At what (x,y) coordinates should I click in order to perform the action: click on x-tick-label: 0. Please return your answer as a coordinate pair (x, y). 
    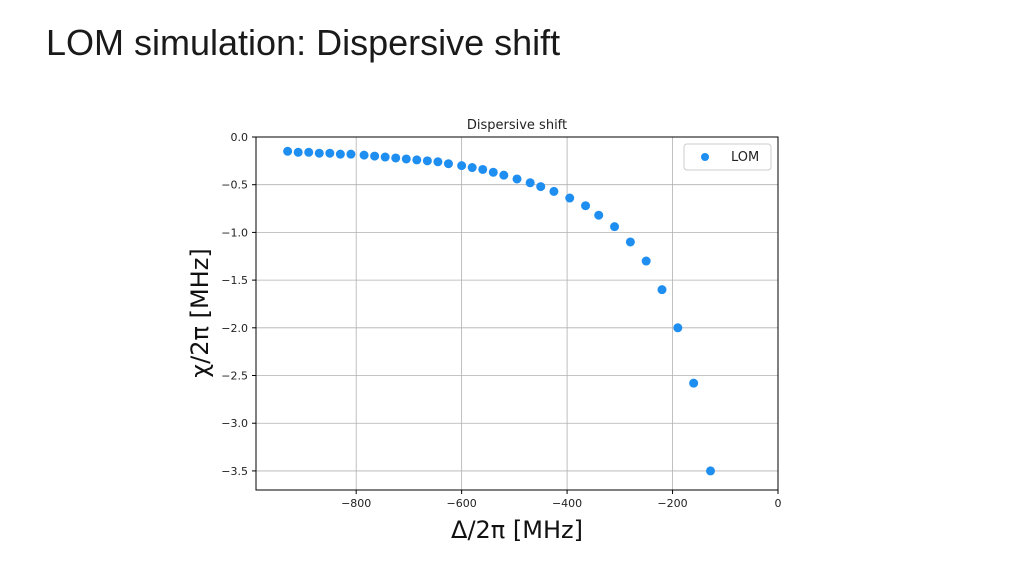
    Looking at the image, I should click on (778, 503).